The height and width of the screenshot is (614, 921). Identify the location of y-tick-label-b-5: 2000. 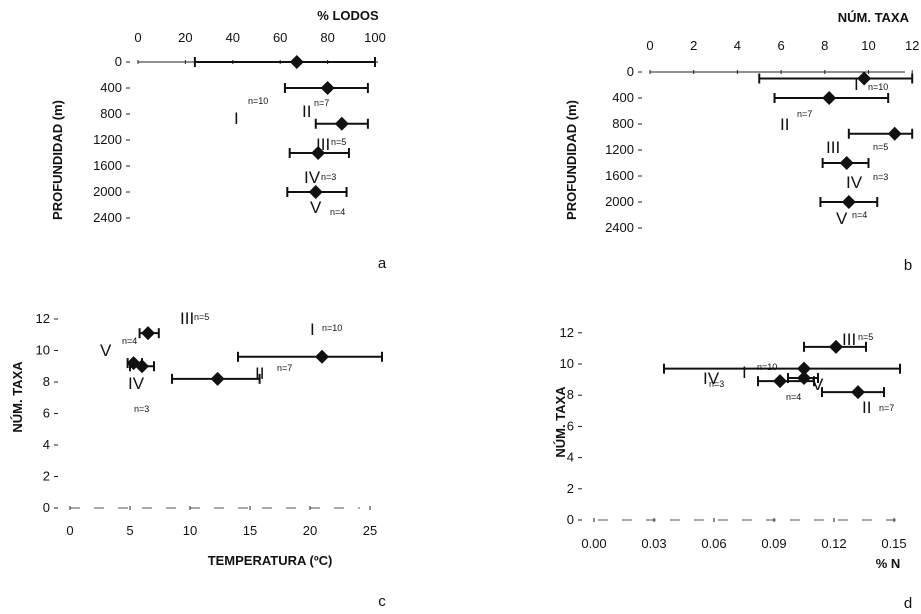
(619, 201).